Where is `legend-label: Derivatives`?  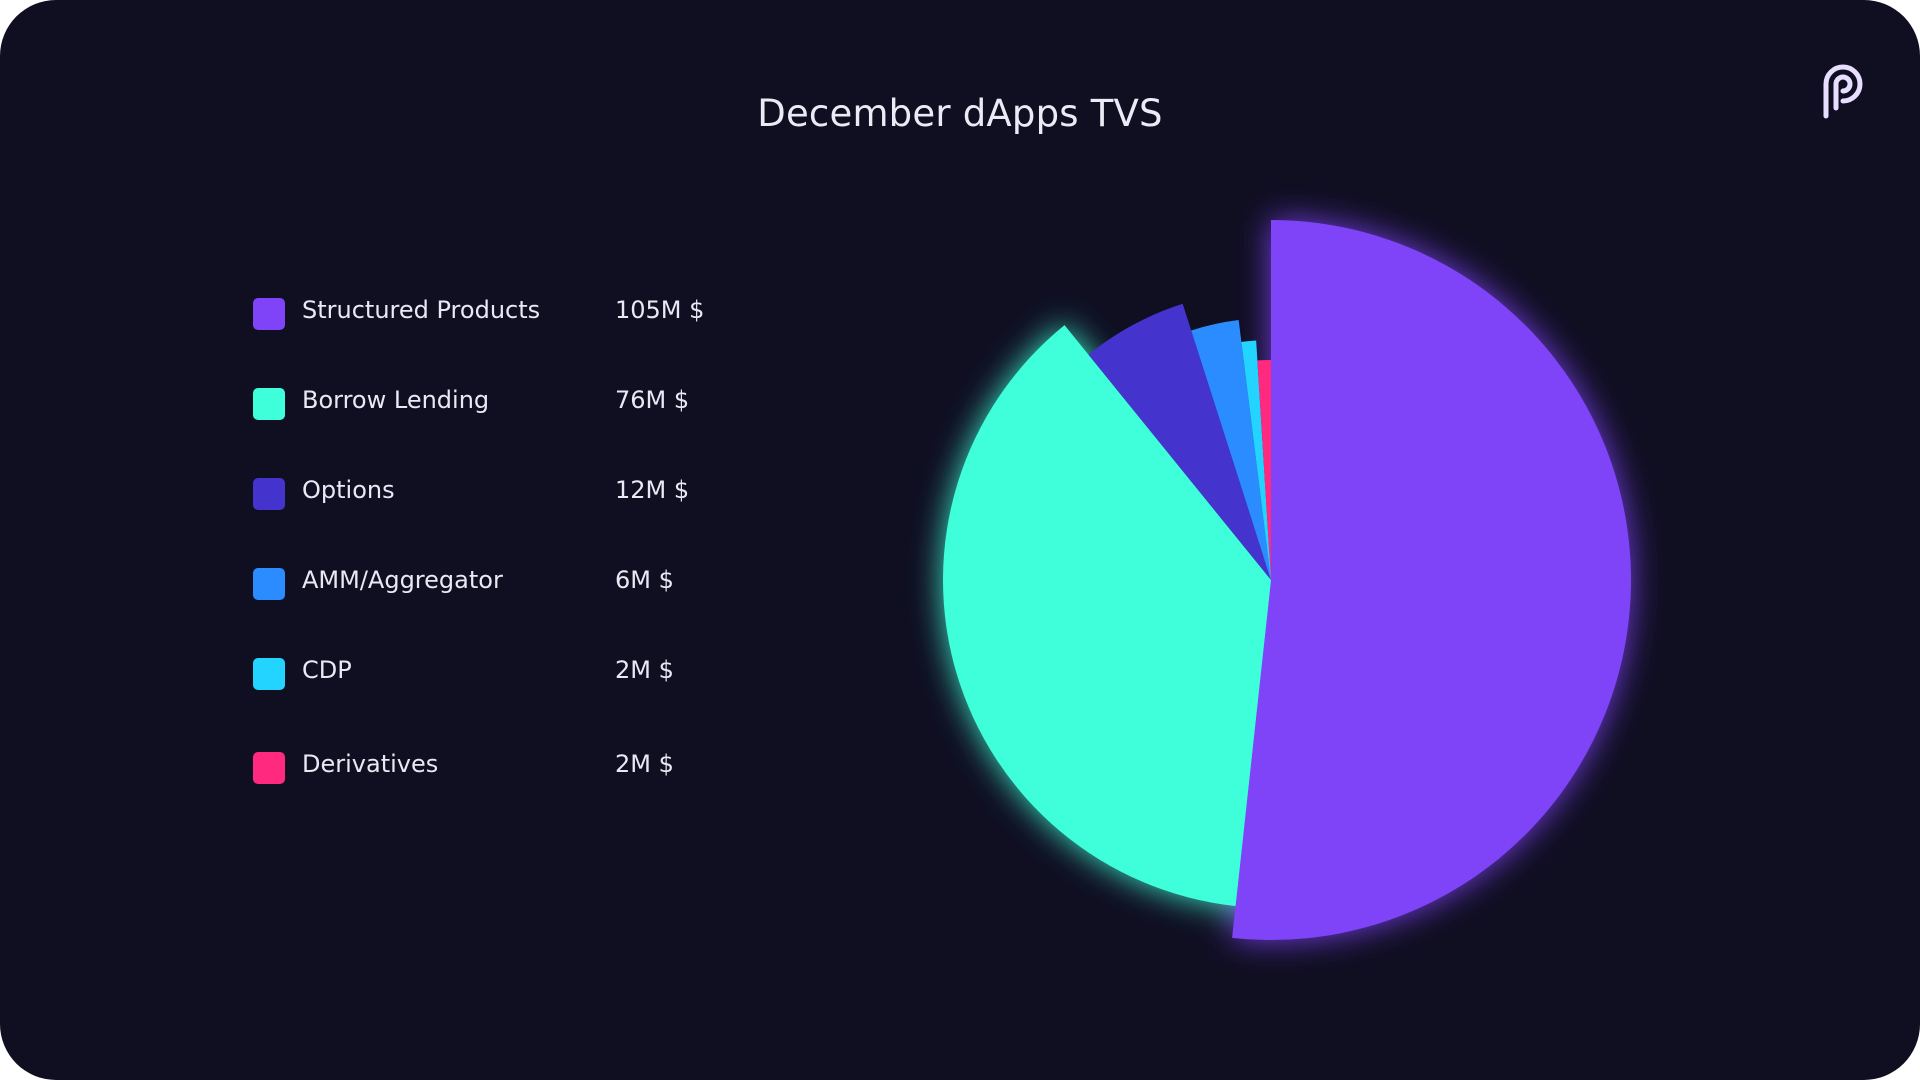 legend-label: Derivatives is located at coordinates (370, 764).